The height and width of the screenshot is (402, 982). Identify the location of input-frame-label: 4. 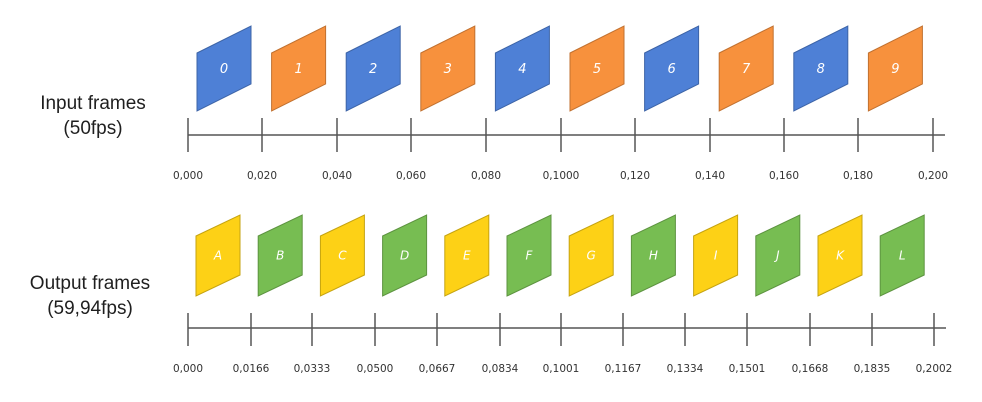
(522, 69).